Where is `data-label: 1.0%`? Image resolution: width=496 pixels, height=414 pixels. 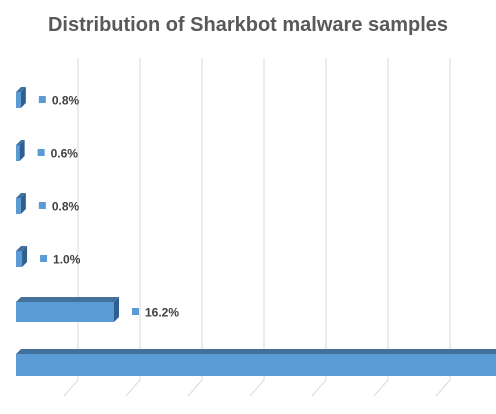
data-label: 1.0% is located at coordinates (67, 260).